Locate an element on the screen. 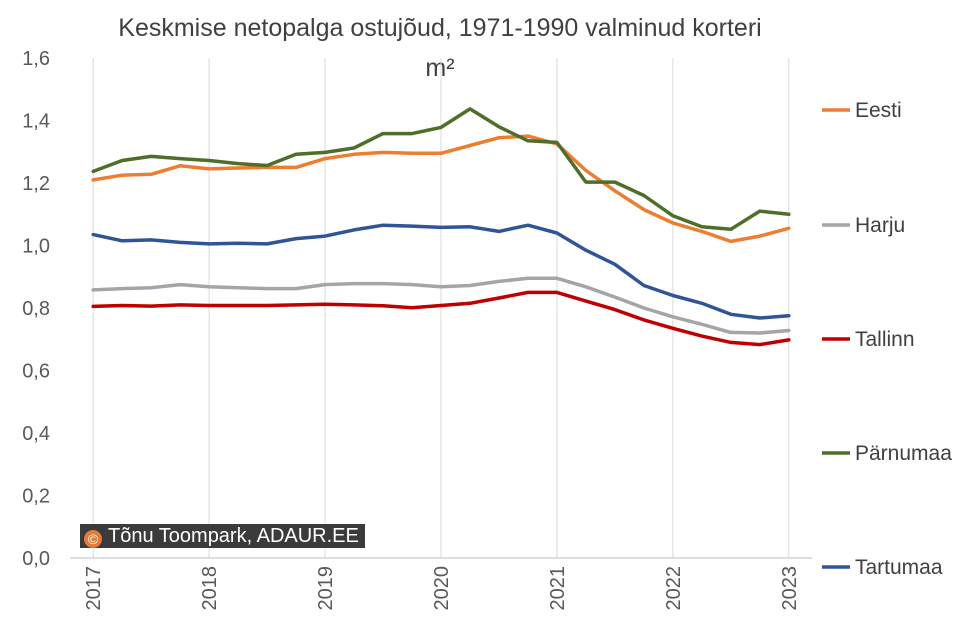  legend-label-tartumaa: Tartumaa is located at coordinates (899, 567).